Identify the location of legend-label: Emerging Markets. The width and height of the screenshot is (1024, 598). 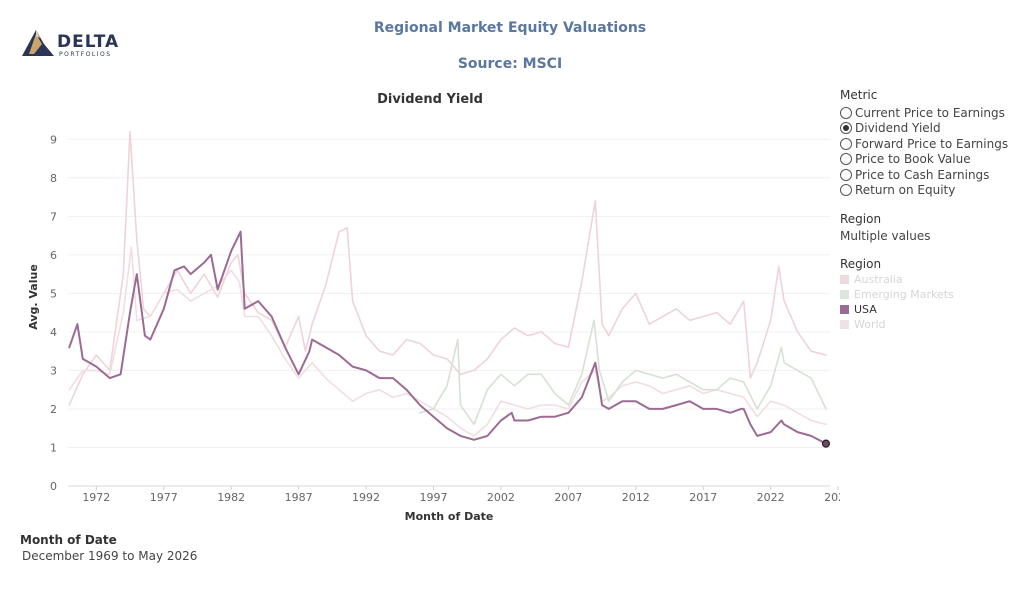
(904, 294).